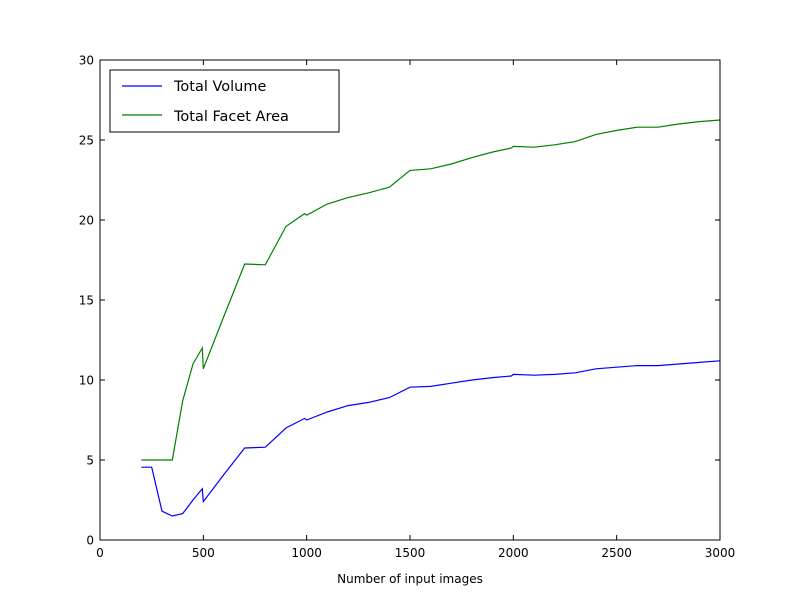  What do you see at coordinates (86, 301) in the screenshot?
I see `y-tick-label: 15` at bounding box center [86, 301].